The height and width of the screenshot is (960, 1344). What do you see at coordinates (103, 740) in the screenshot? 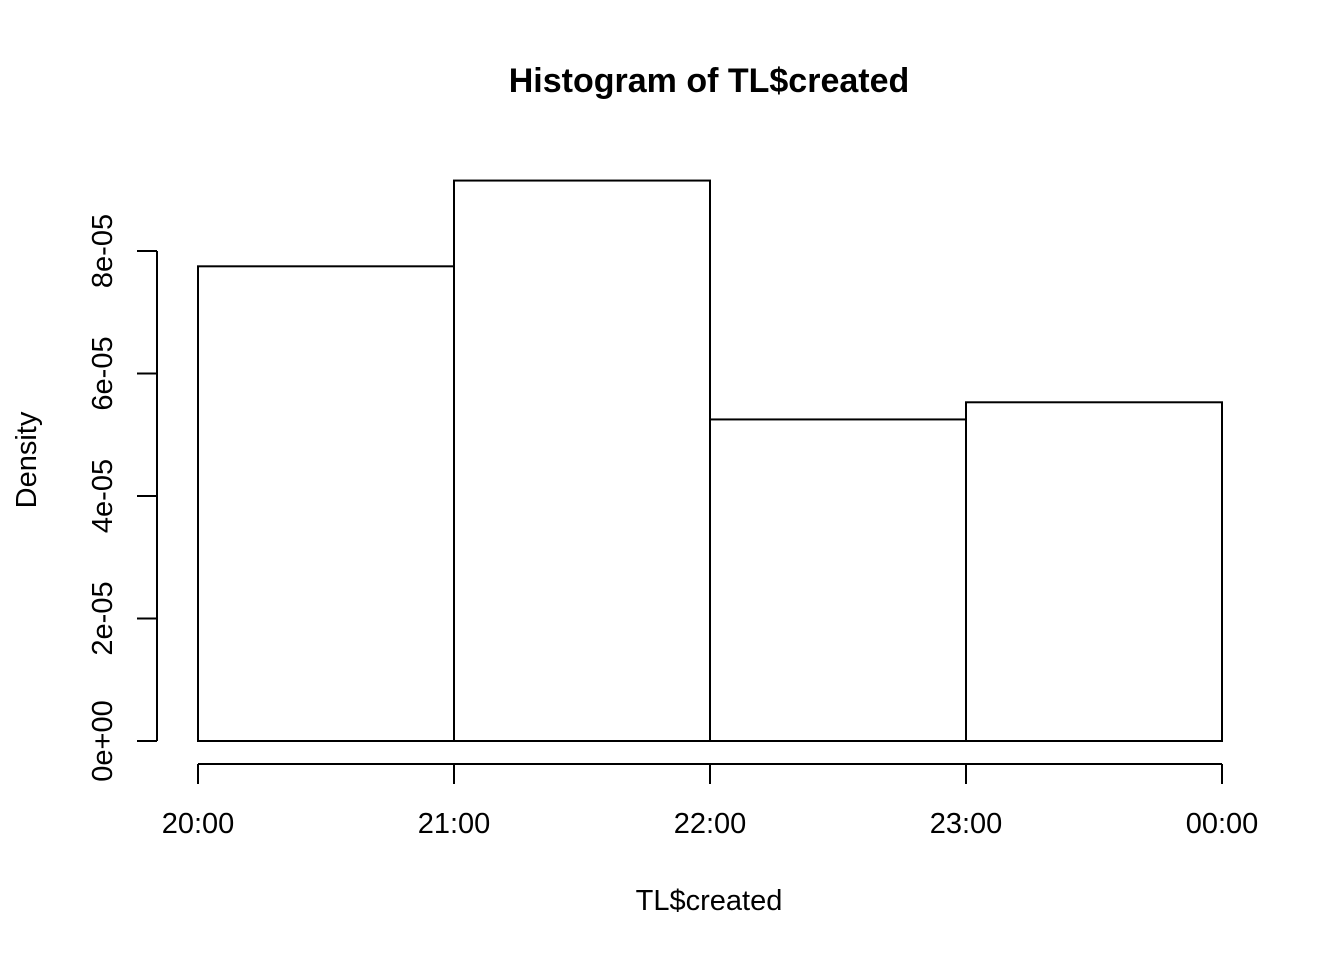
I see `y-tick-label: 0e+00` at bounding box center [103, 740].